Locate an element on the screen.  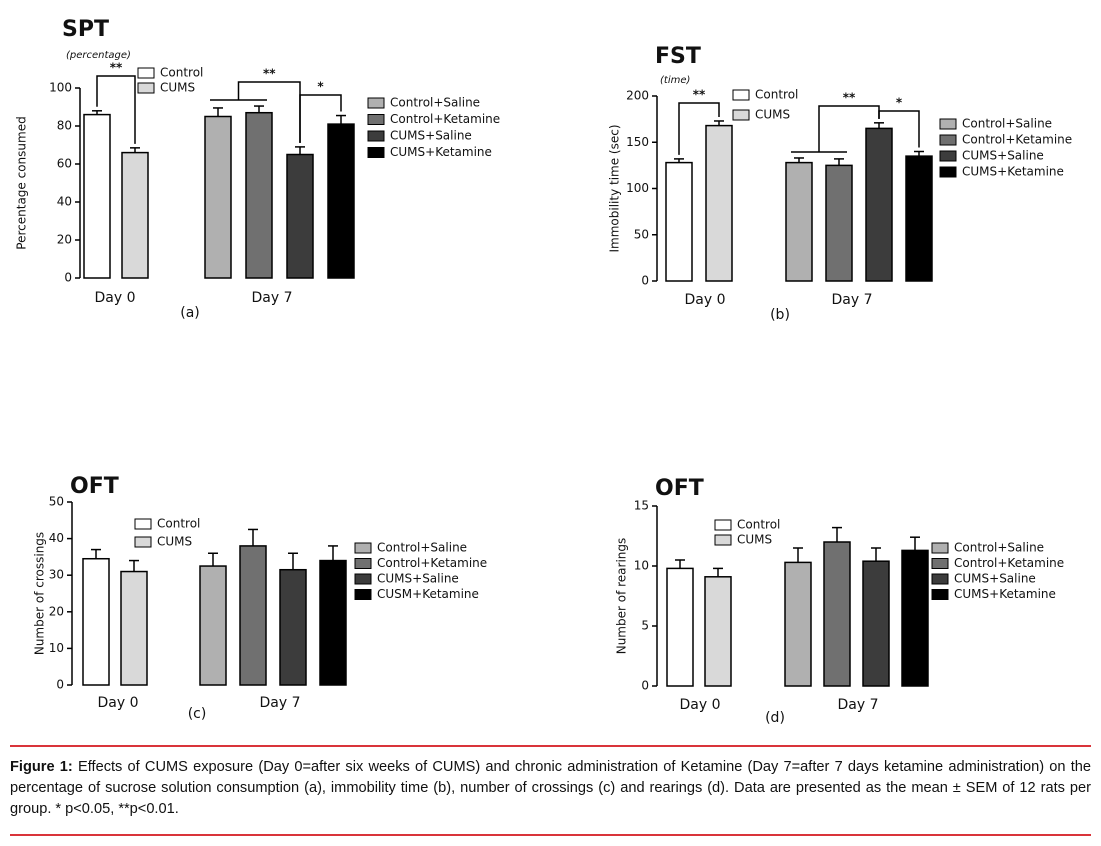
y-tick-label: 150 is located at coordinates (637, 142).